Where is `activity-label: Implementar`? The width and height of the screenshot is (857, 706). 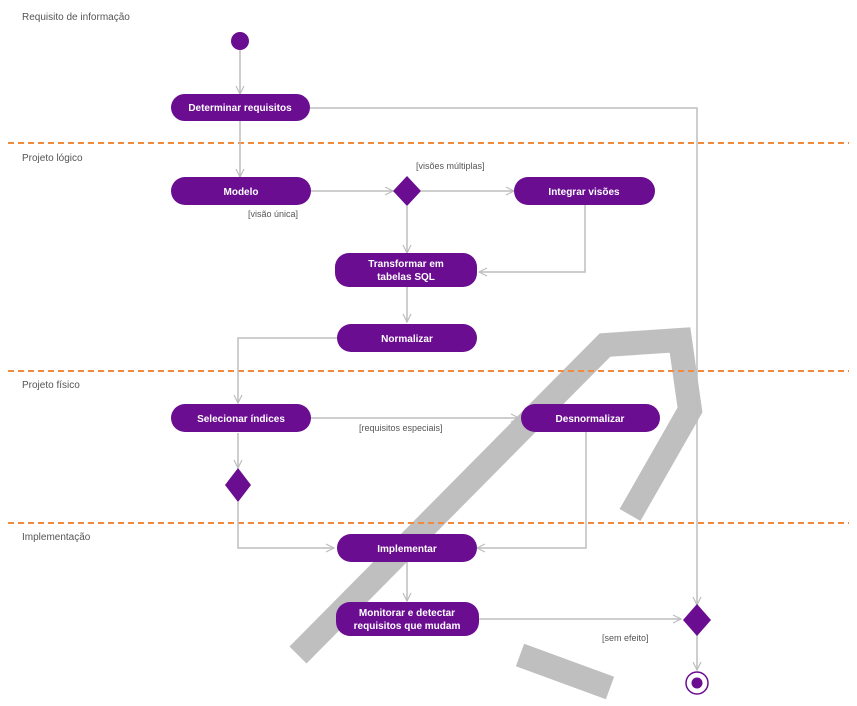
activity-label: Implementar is located at coordinates (407, 549).